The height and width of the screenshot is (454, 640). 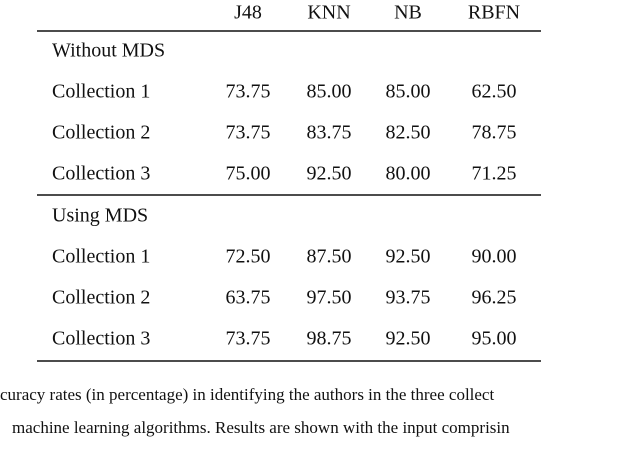 What do you see at coordinates (329, 339) in the screenshot?
I see `cell: 98.75` at bounding box center [329, 339].